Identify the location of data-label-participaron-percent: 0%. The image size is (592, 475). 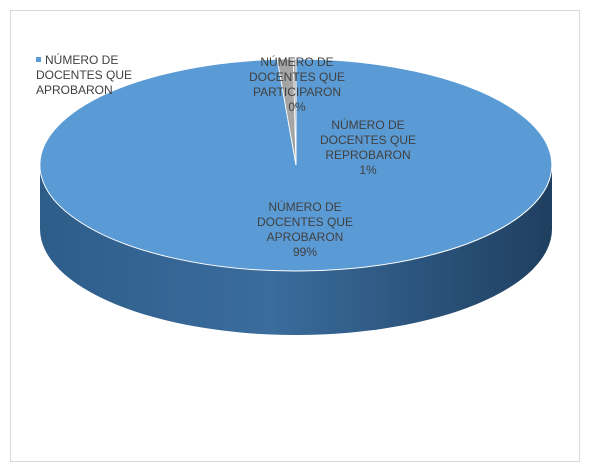
(297, 107).